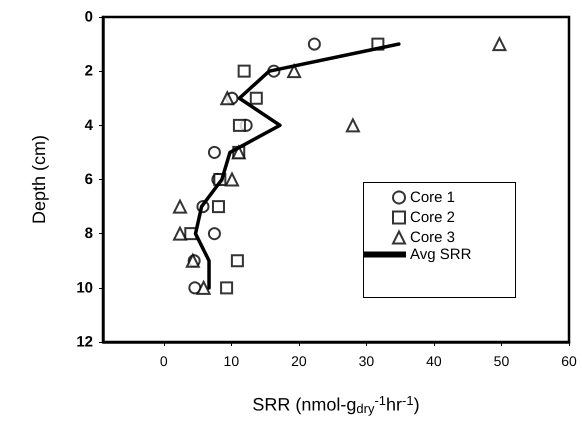 The width and height of the screenshot is (582, 434). Describe the element at coordinates (88, 71) in the screenshot. I see `y-tick-label: 2` at that location.